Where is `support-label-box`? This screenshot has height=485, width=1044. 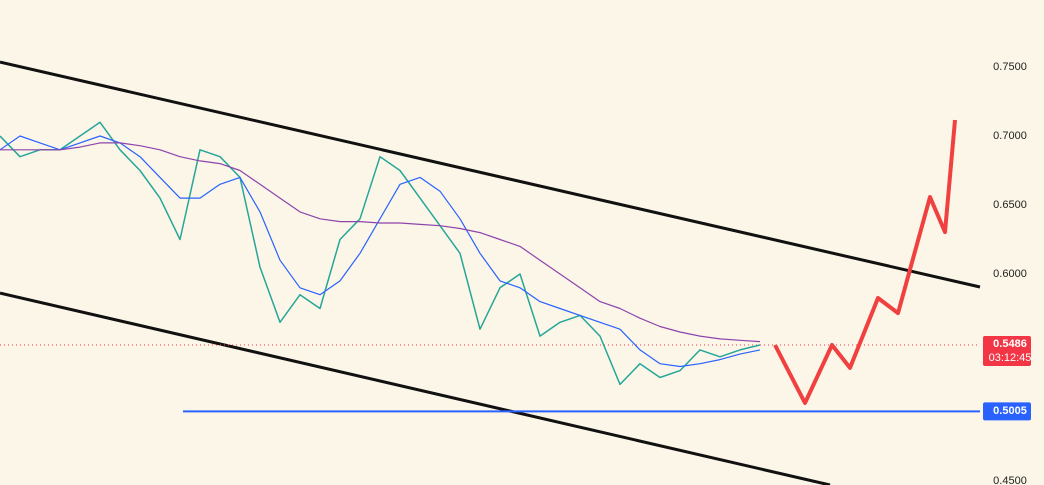
support-label-box is located at coordinates (1007, 411).